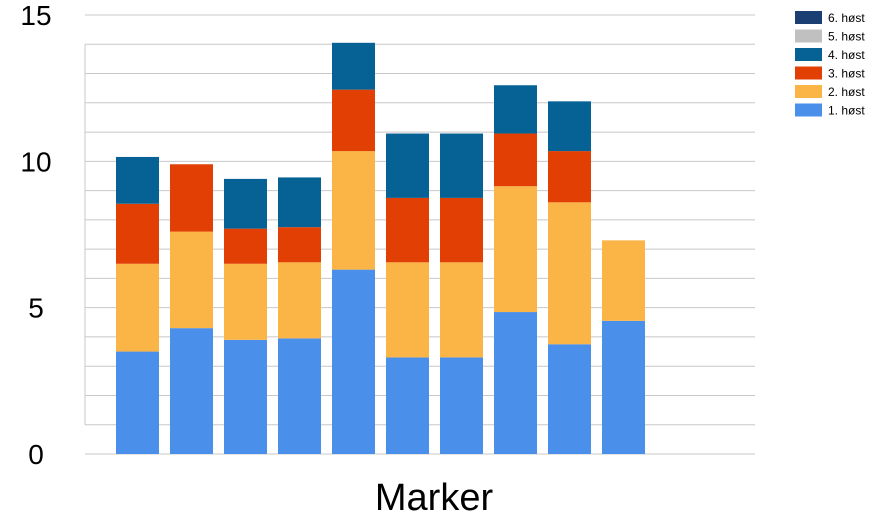 This screenshot has width=879, height=515. I want to click on legend-label: 6. høst, so click(846, 18).